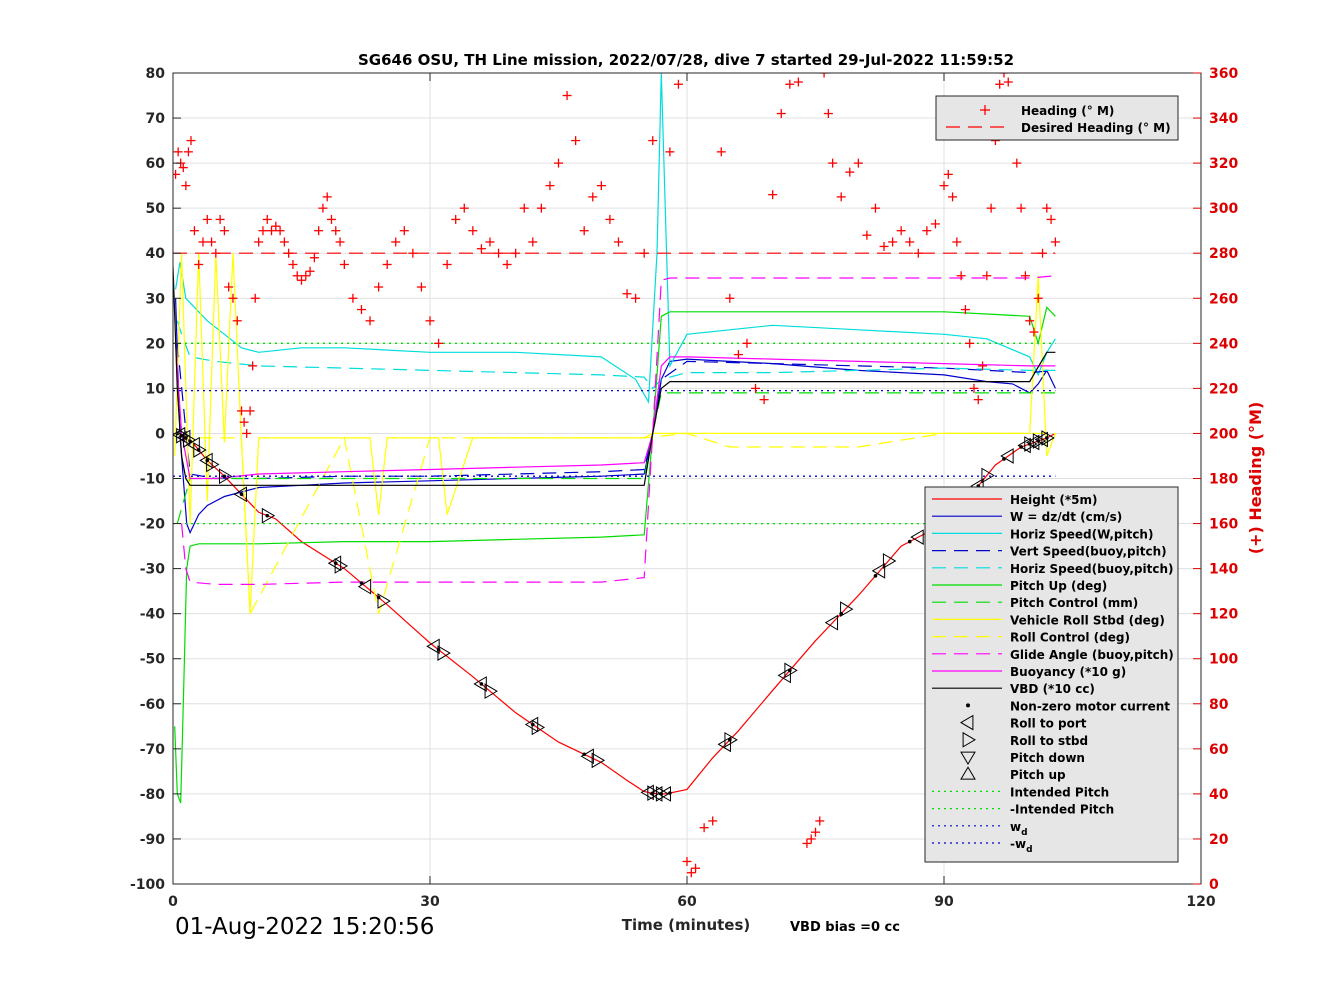  Describe the element at coordinates (1096, 128) in the screenshot. I see `legend-top-label: Desired Heading (° M)` at that location.